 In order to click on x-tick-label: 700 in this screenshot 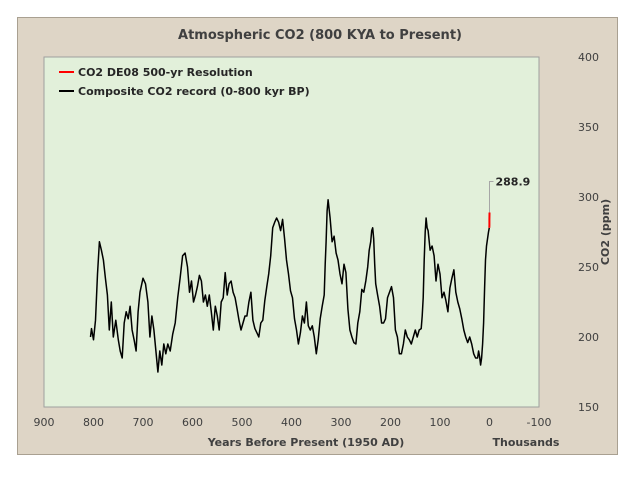, I will do `click(143, 422)`.